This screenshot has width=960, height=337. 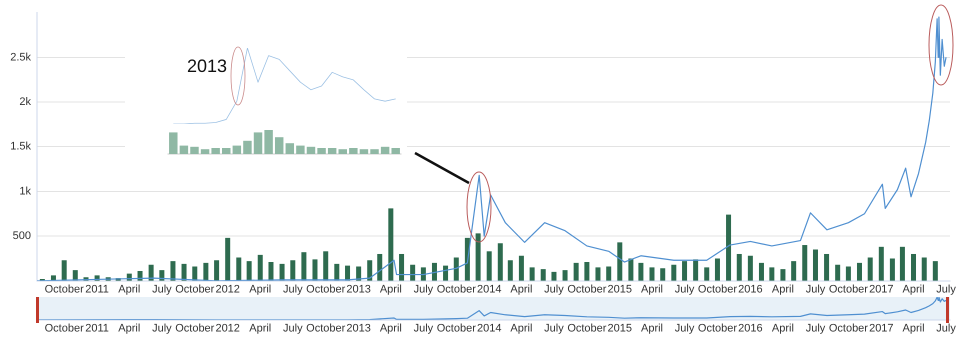 I want to click on y-tick-label: 2.5k, so click(x=21, y=57).